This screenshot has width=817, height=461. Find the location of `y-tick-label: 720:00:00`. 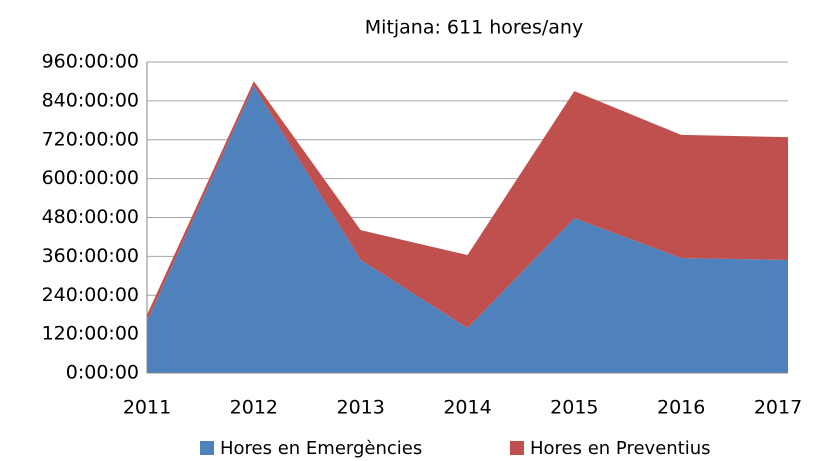

y-tick-label: 720:00:00 is located at coordinates (90, 139).